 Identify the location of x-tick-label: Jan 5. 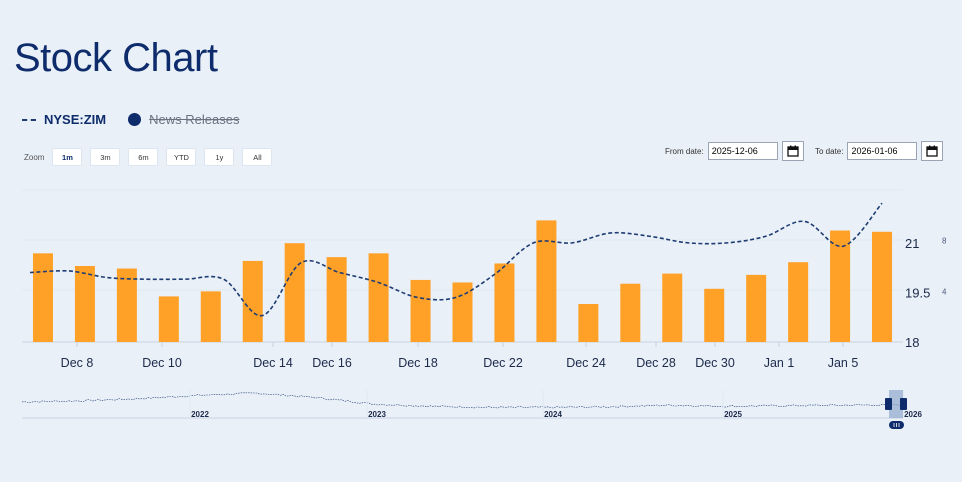
(843, 363).